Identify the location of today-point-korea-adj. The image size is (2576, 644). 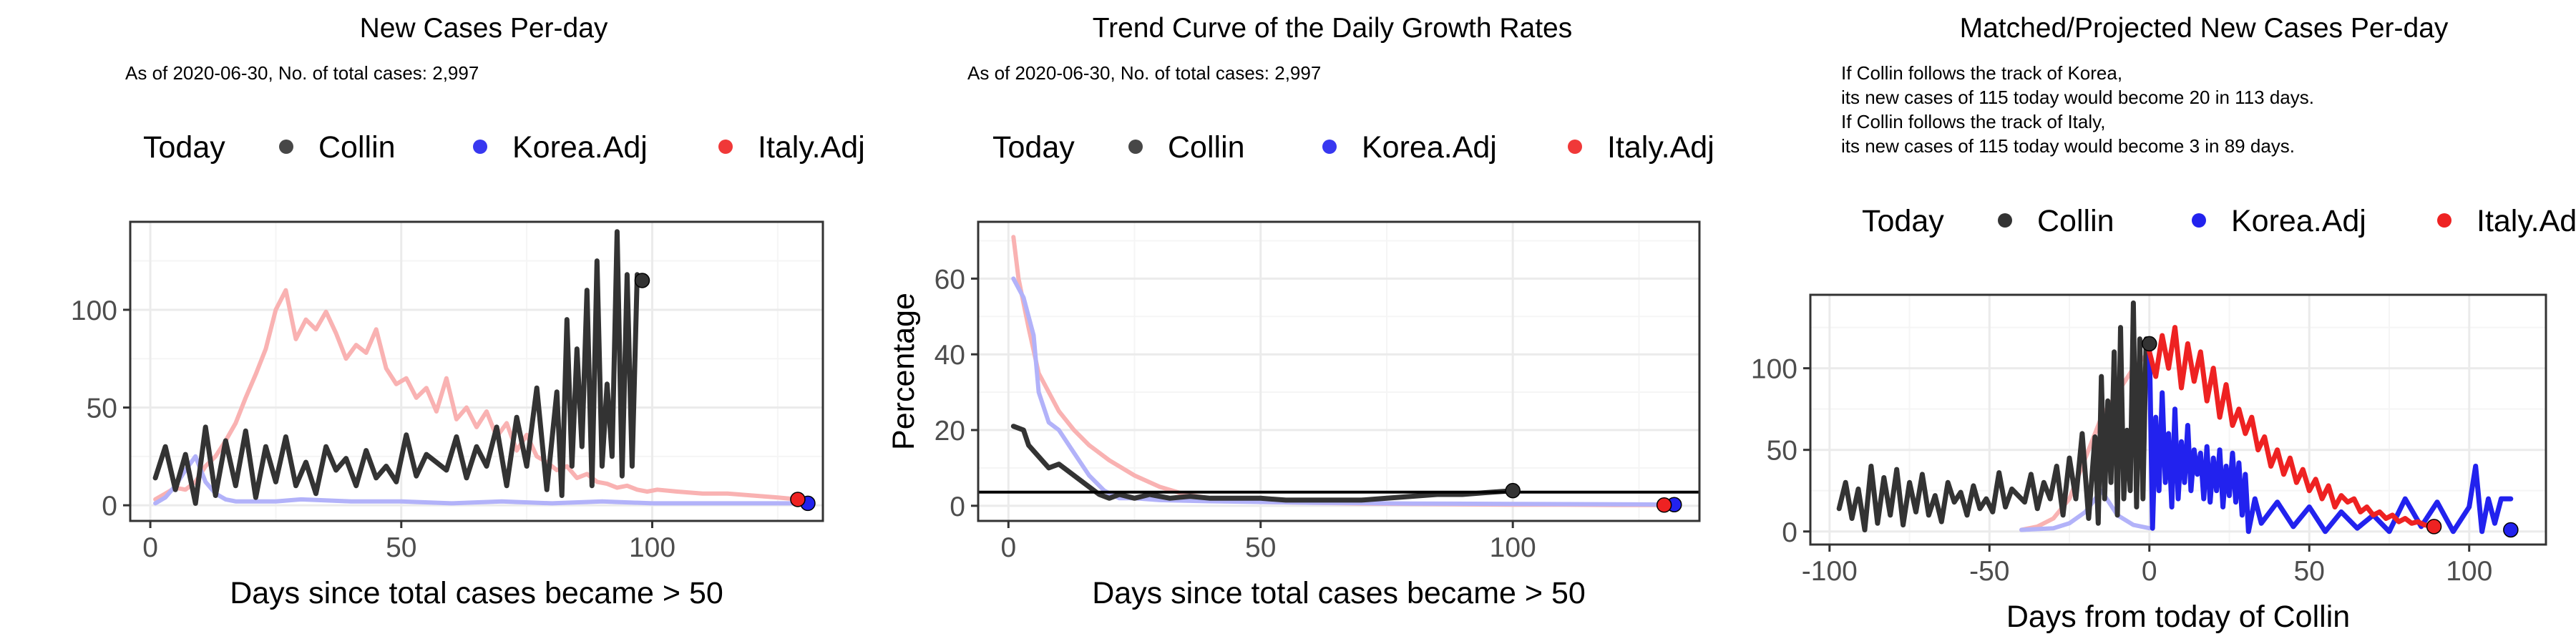
(2511, 530).